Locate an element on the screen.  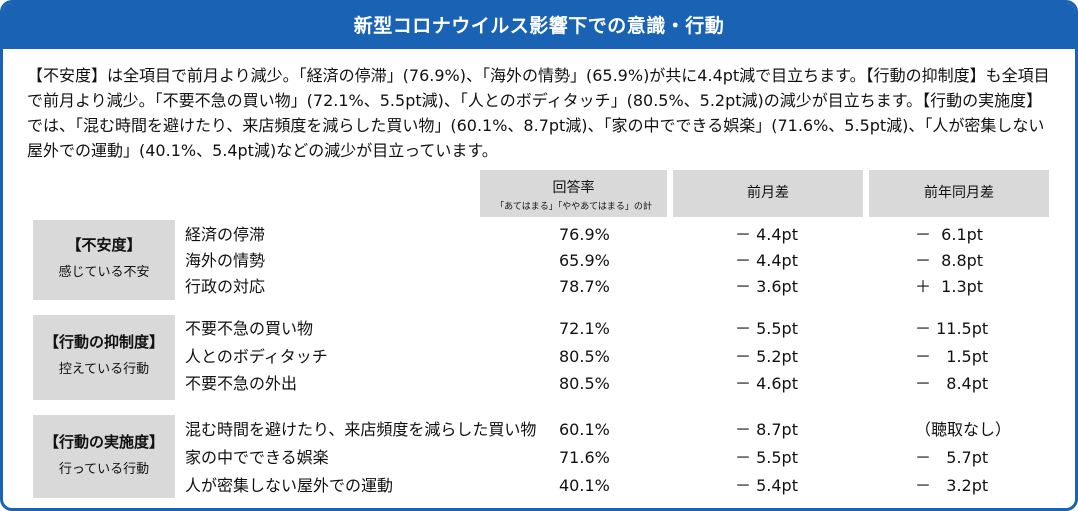
group-title: 【不安度】 is located at coordinates (104, 245).